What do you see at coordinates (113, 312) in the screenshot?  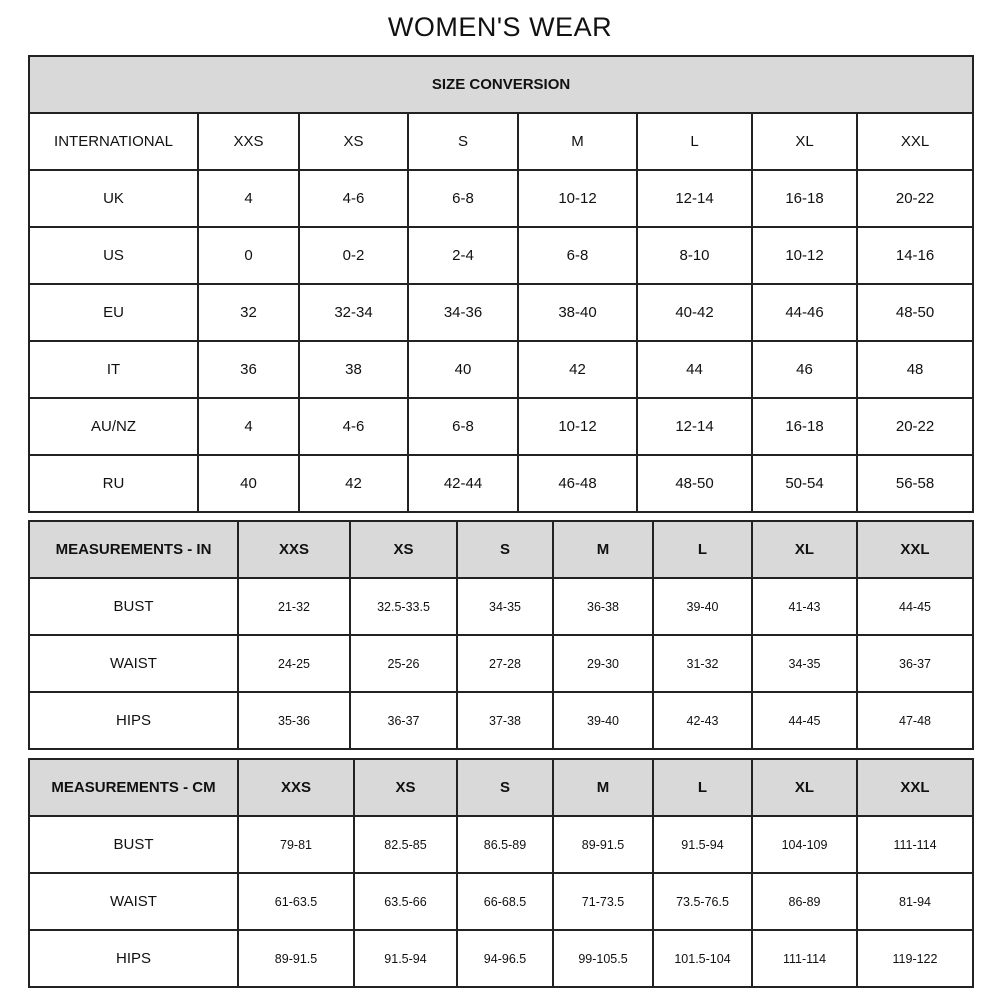 I see `row-label: EU` at bounding box center [113, 312].